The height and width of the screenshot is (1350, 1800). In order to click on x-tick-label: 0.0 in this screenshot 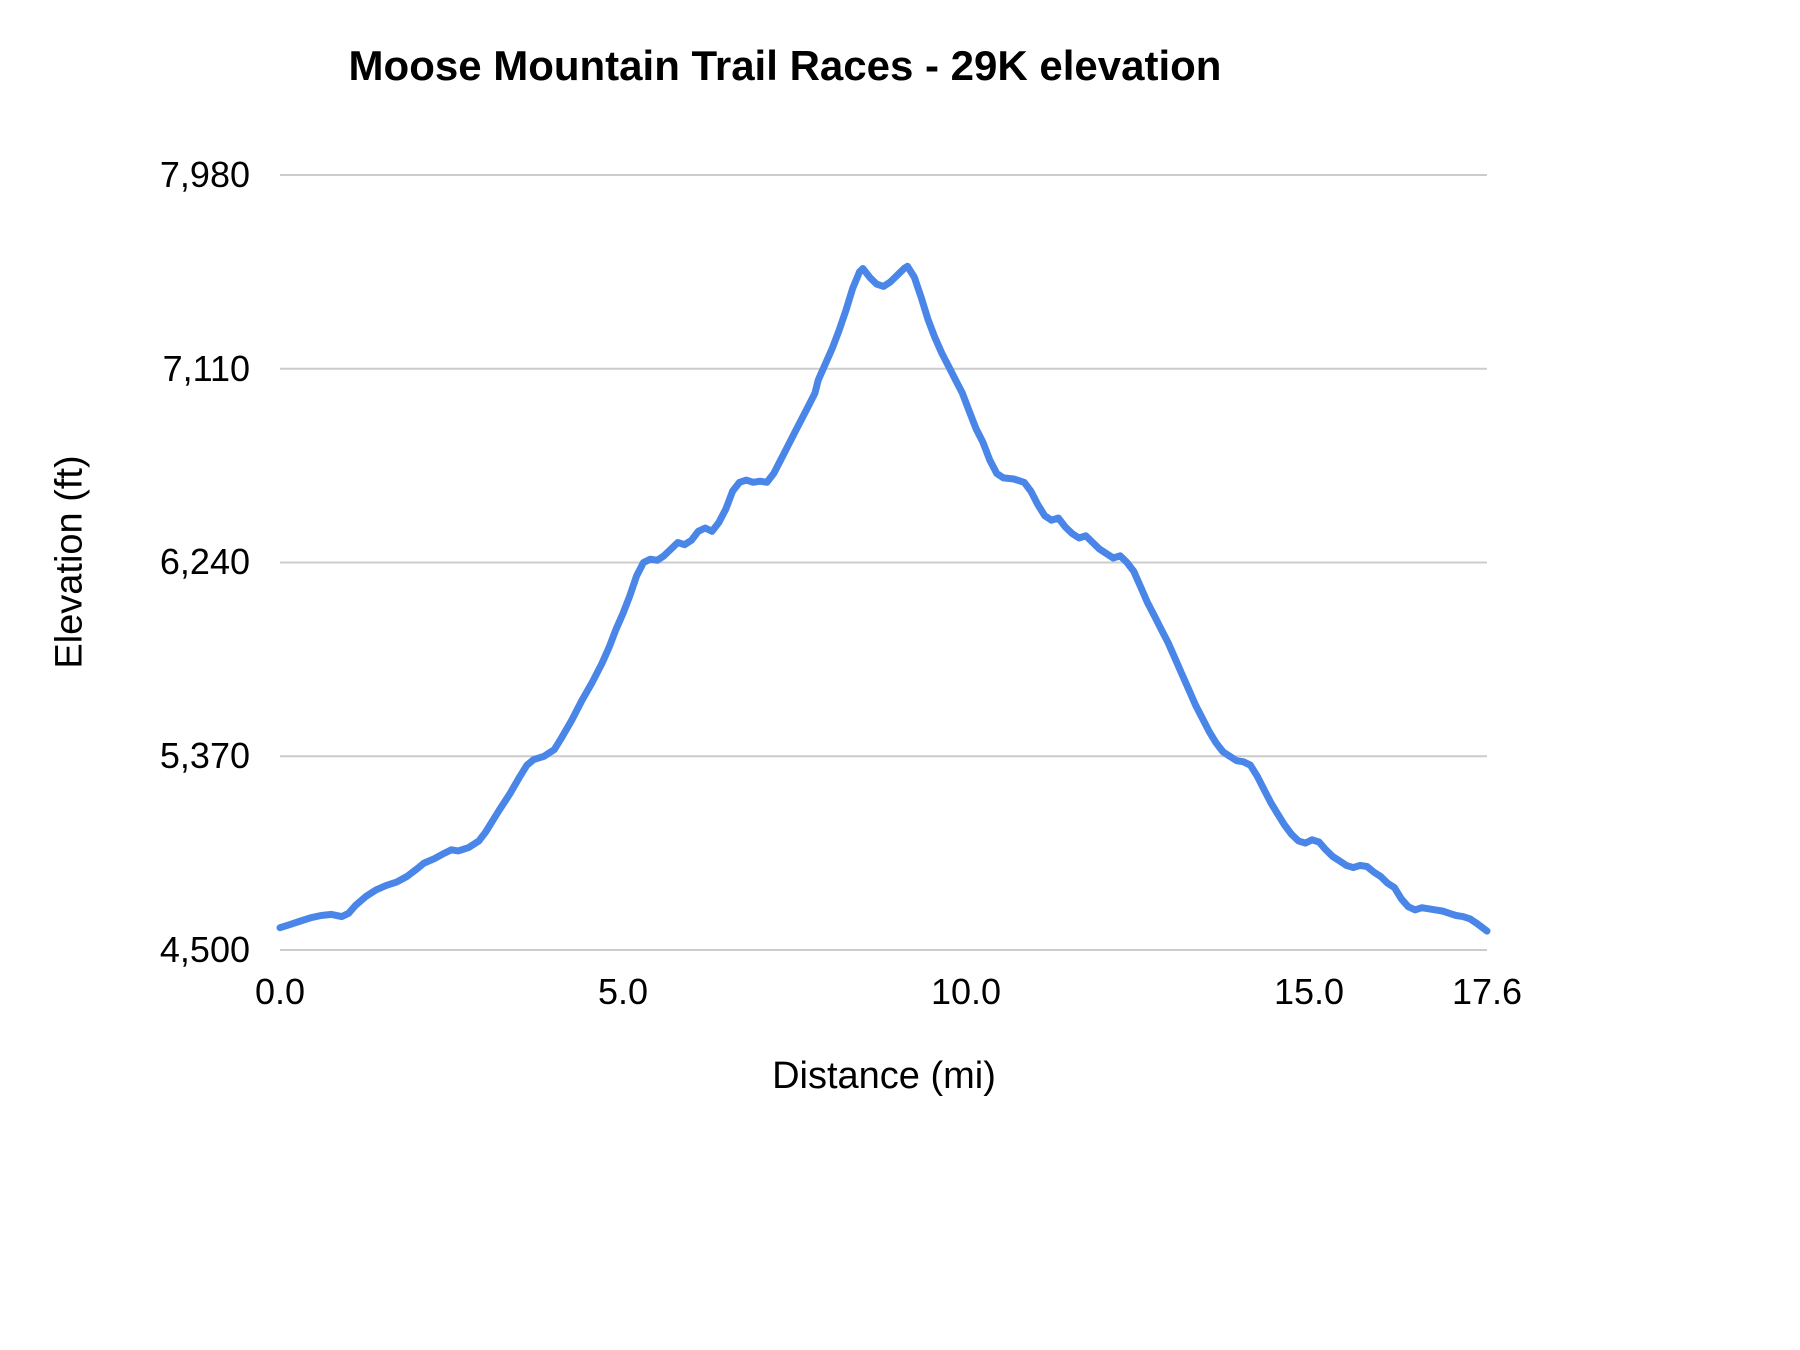, I will do `click(280, 991)`.